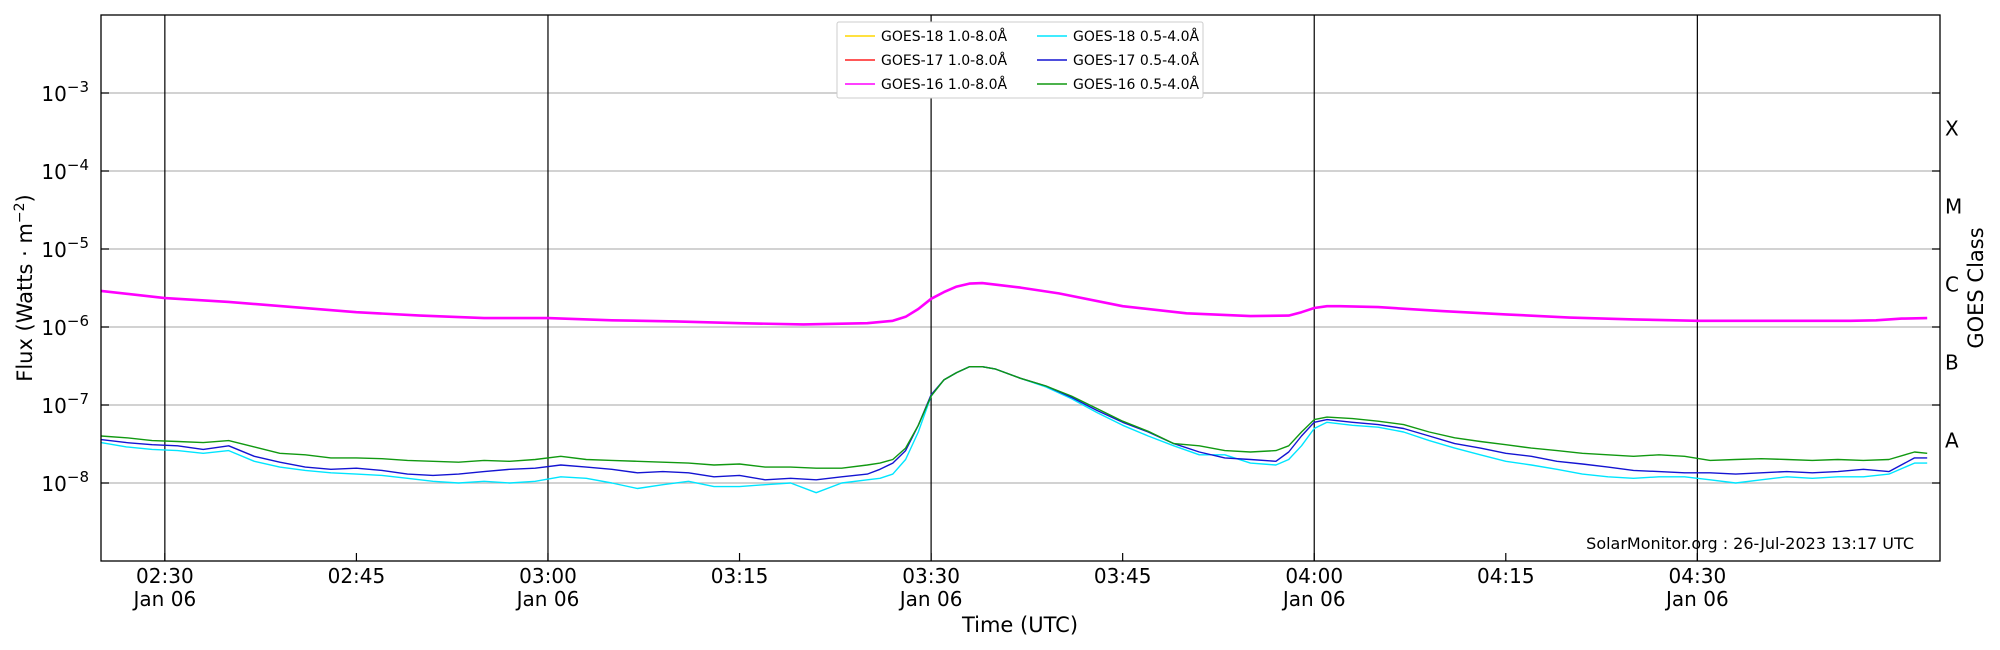 The width and height of the screenshot is (2000, 650). What do you see at coordinates (1952, 363) in the screenshot?
I see `goes-class-label: B` at bounding box center [1952, 363].